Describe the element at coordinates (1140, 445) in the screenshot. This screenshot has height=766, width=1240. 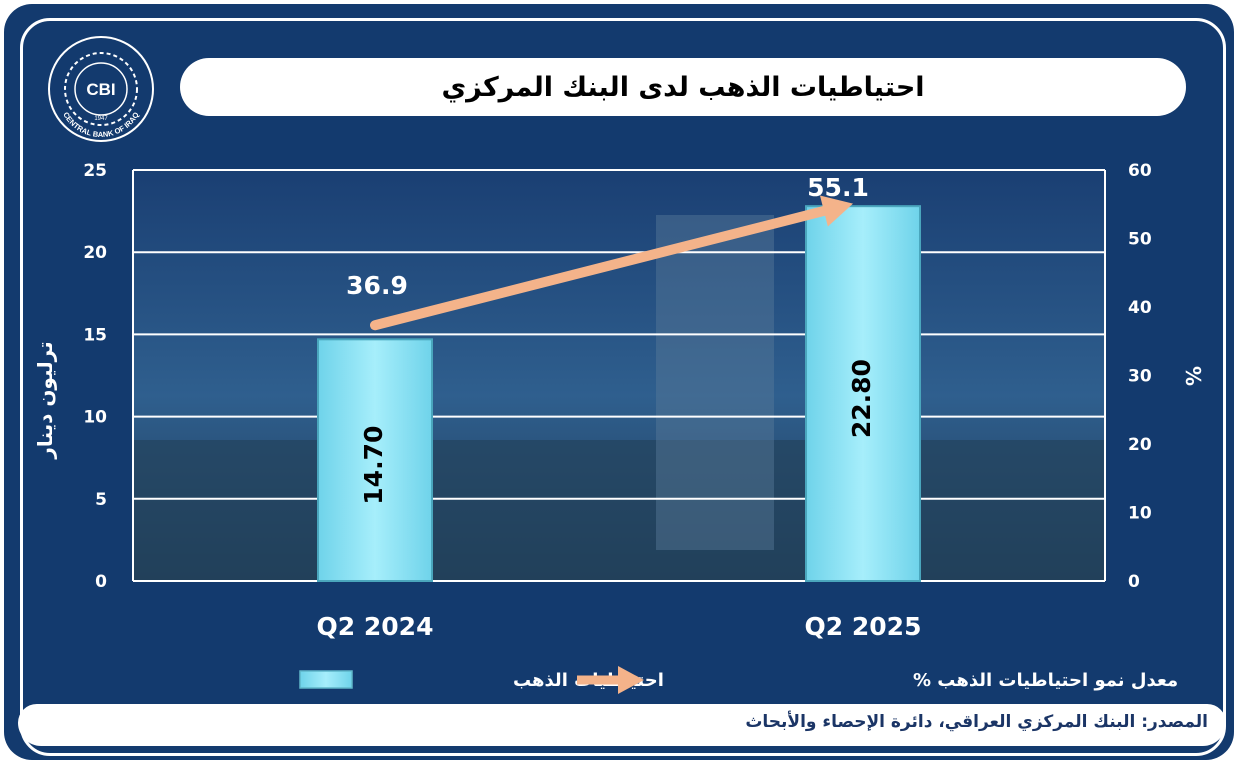
I see `right-tick-label: 20` at that location.